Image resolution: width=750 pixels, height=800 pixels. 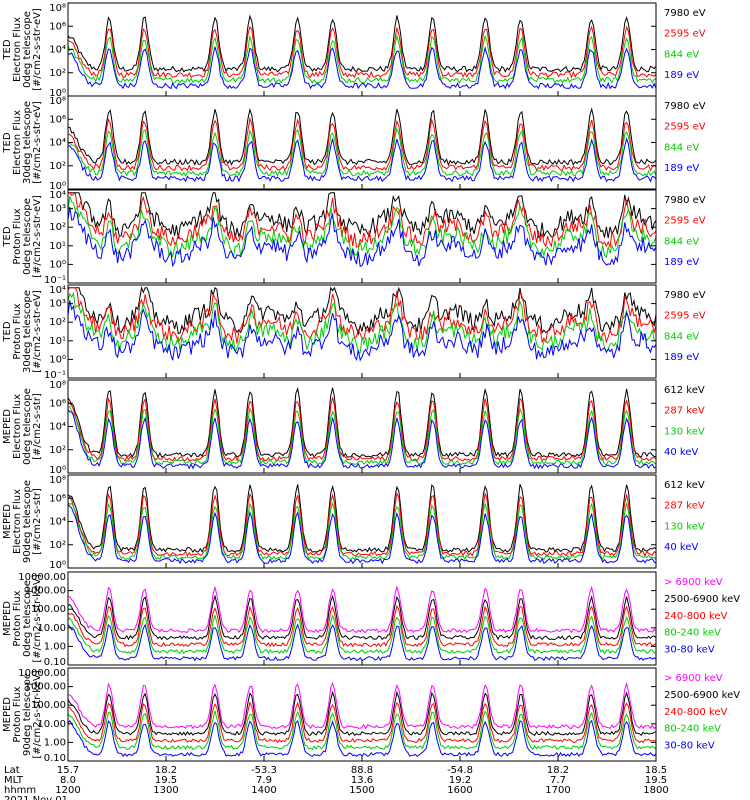 What do you see at coordinates (692, 633) in the screenshot?
I see `legend-entry: 80-240 keV` at bounding box center [692, 633].